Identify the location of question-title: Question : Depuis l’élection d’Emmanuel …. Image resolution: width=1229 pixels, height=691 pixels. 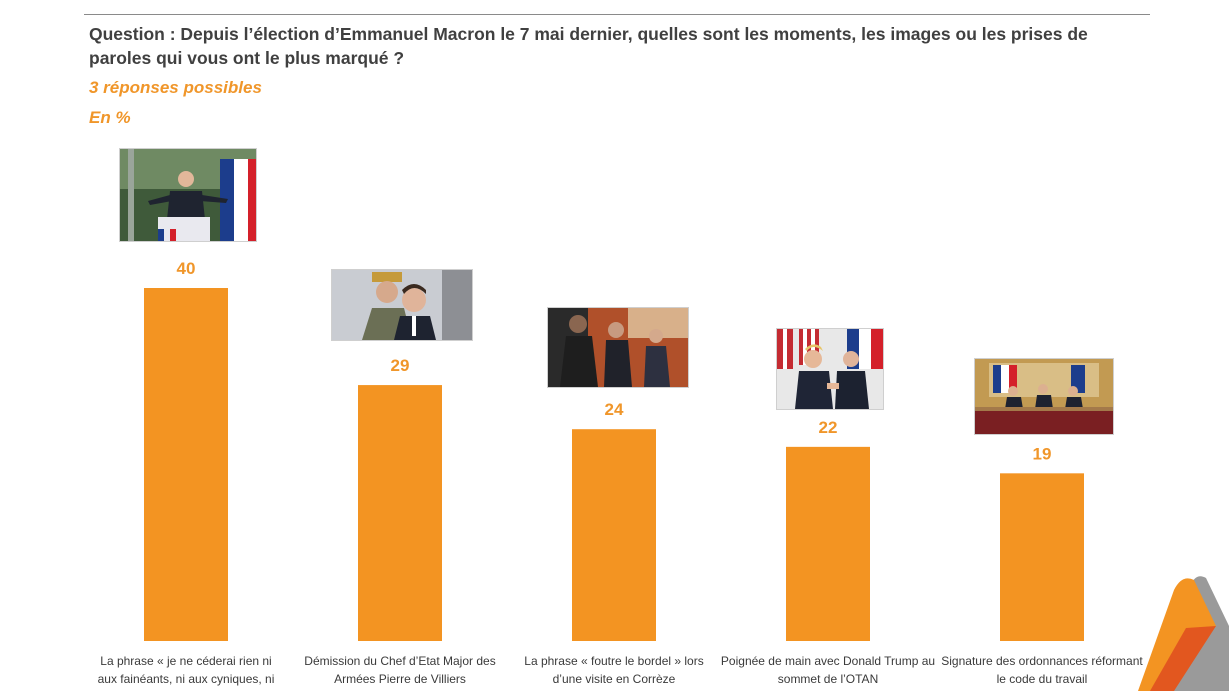
(588, 46).